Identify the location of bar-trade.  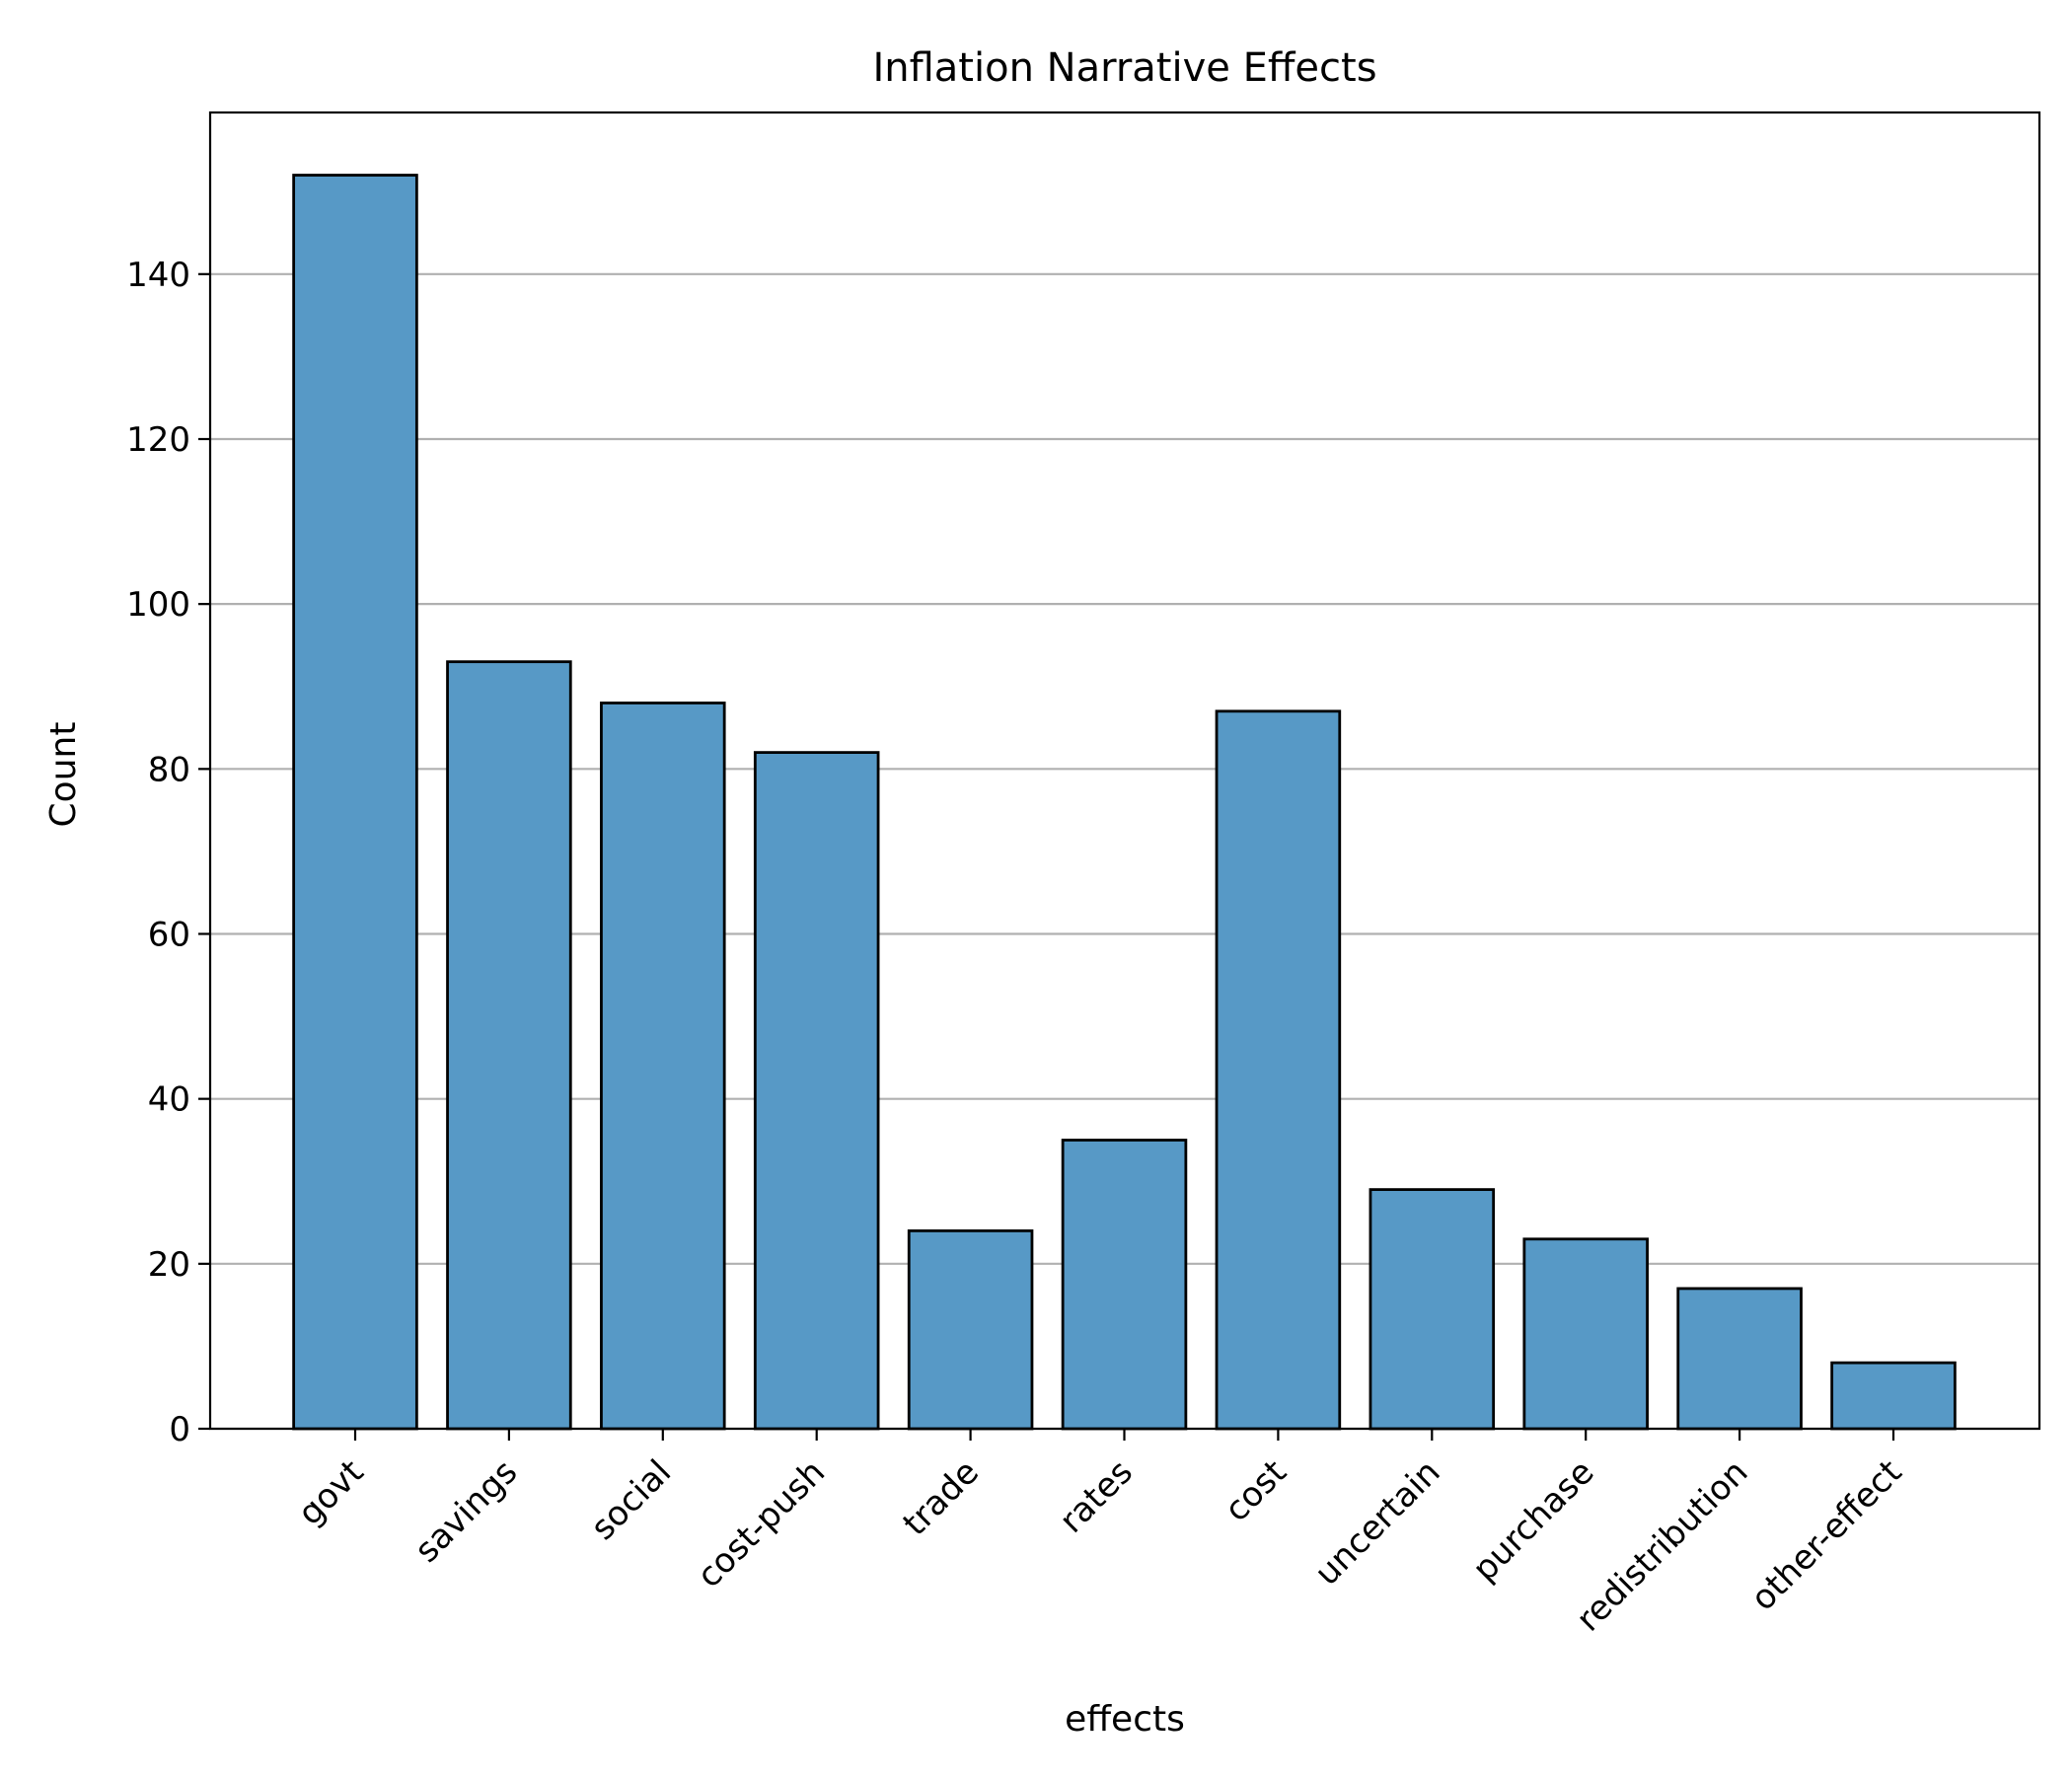
(971, 1329).